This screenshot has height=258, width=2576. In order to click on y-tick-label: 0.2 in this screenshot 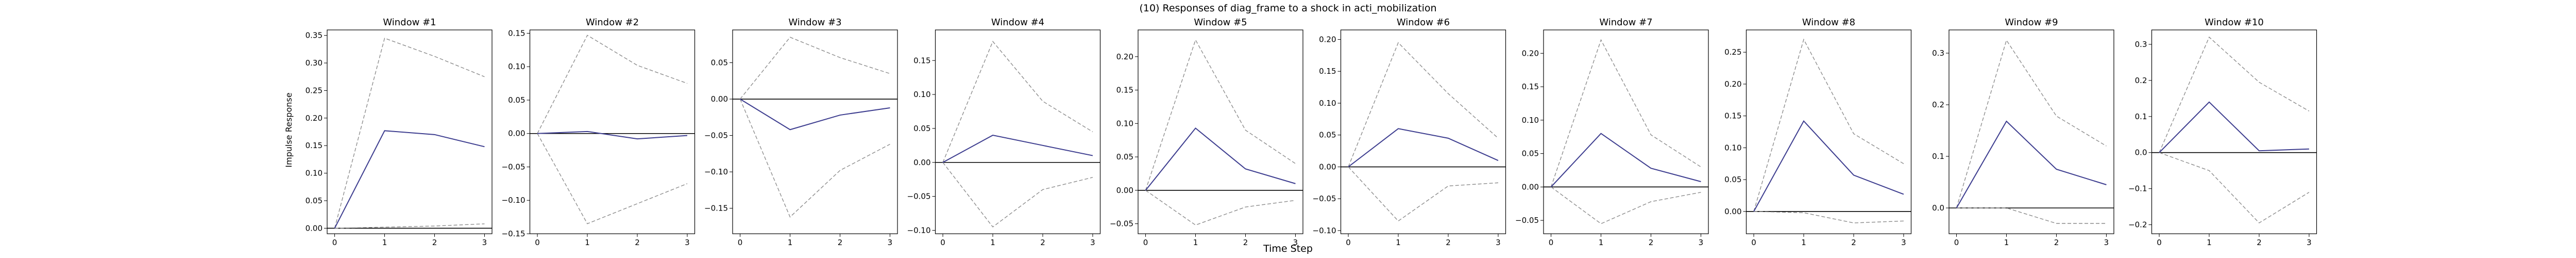, I will do `click(1938, 104)`.